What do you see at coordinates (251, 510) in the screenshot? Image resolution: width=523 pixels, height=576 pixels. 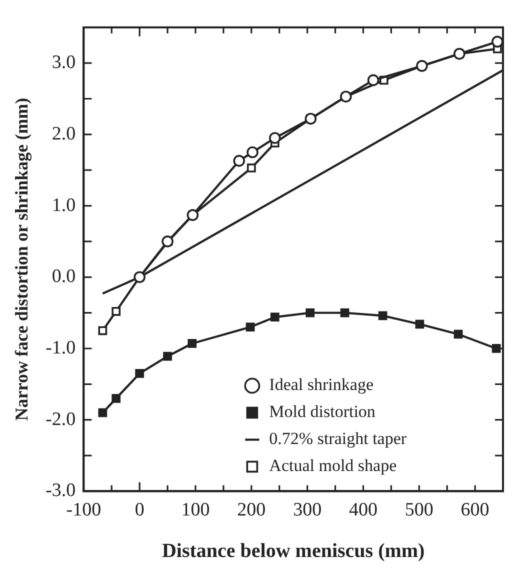 I see `x-tick-label: 200` at bounding box center [251, 510].